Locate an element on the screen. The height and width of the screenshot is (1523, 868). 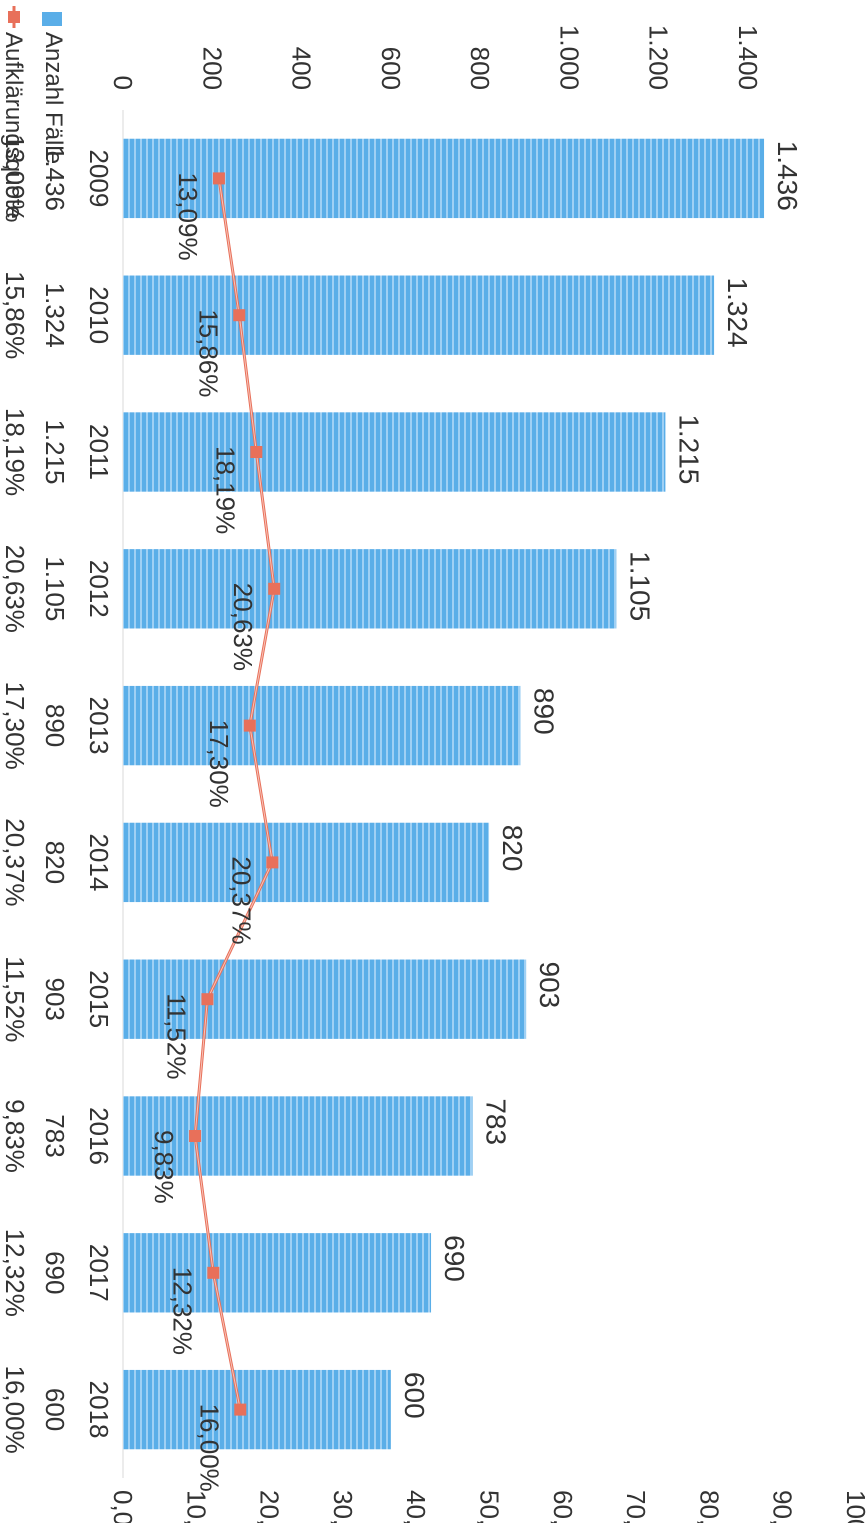
primary-axis-tick-label: 0 is located at coordinates (123, 83).